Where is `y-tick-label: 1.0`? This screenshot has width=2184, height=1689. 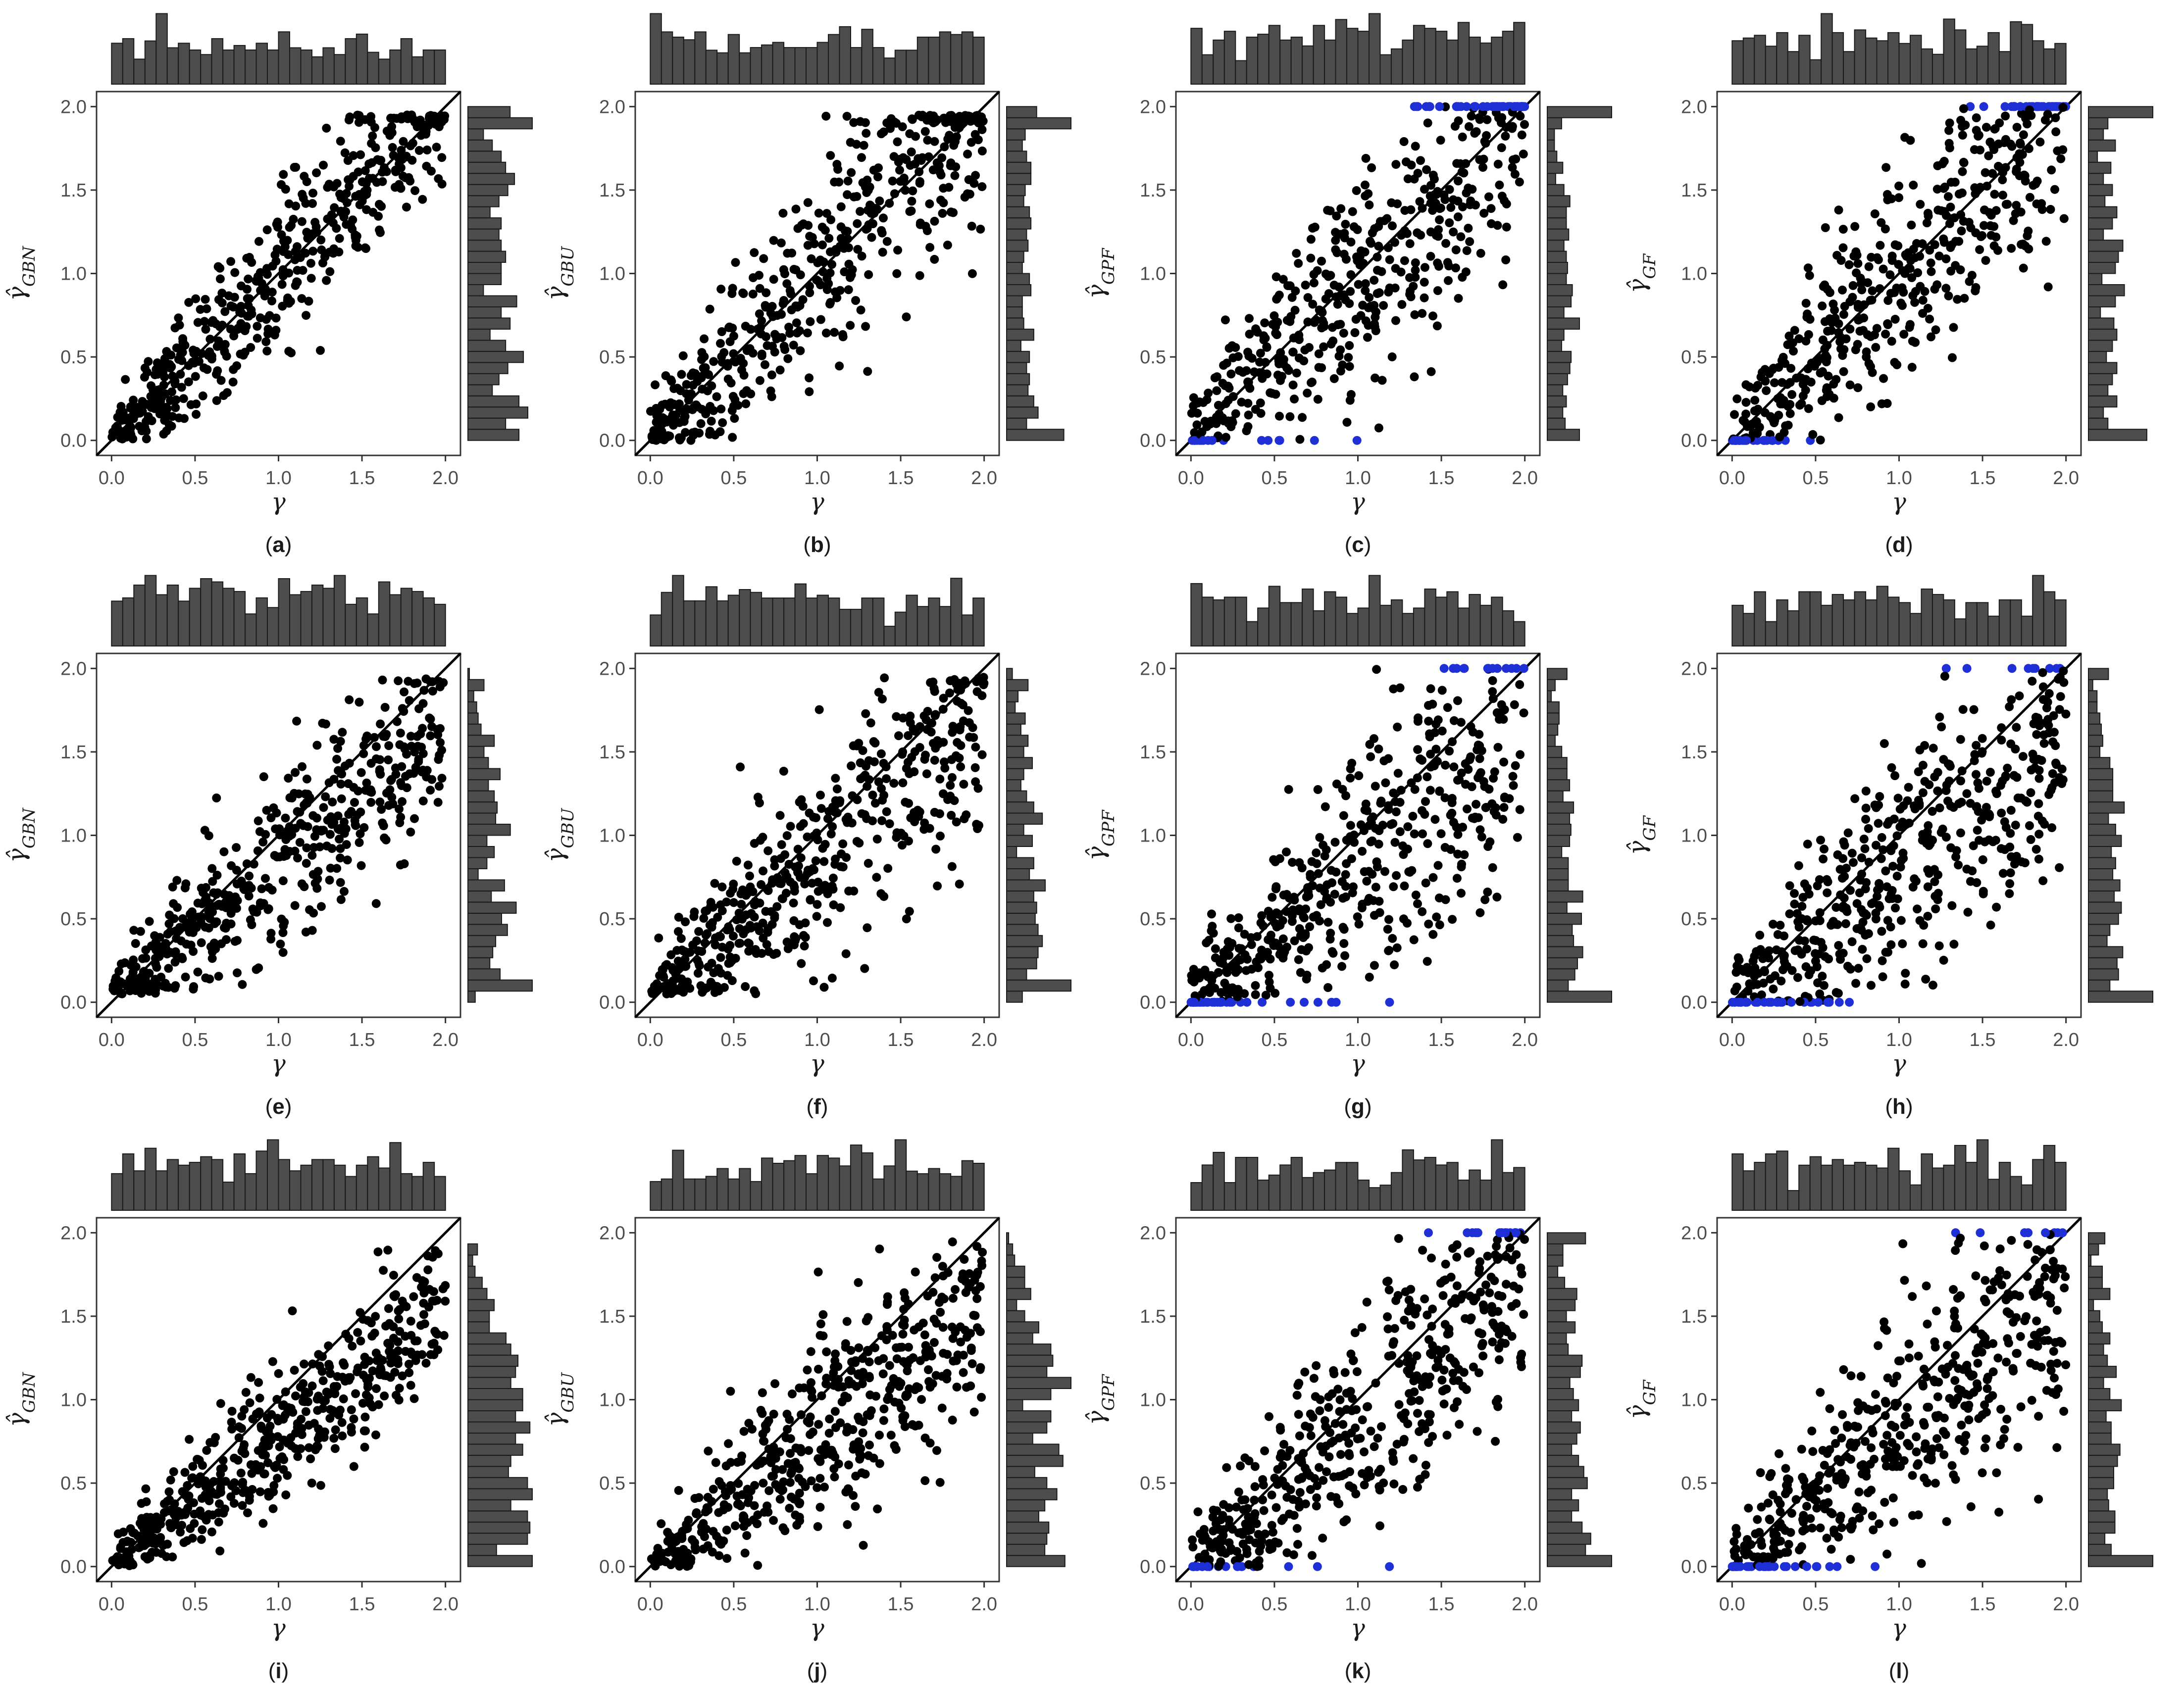 y-tick-label: 1.0 is located at coordinates (1694, 836).